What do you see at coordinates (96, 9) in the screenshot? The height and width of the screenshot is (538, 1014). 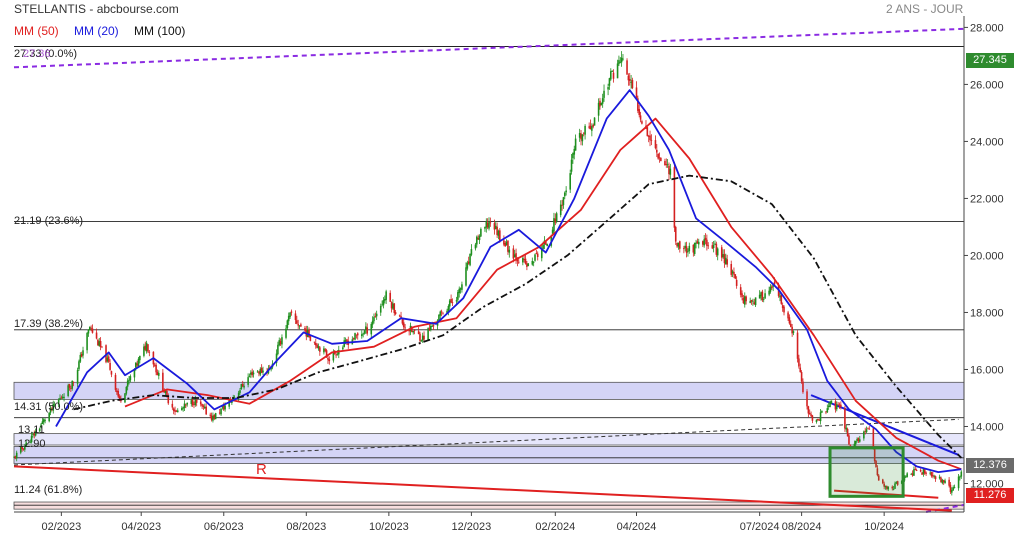 I see `chart-title: STELLANTIS - abcbourse.com` at bounding box center [96, 9].